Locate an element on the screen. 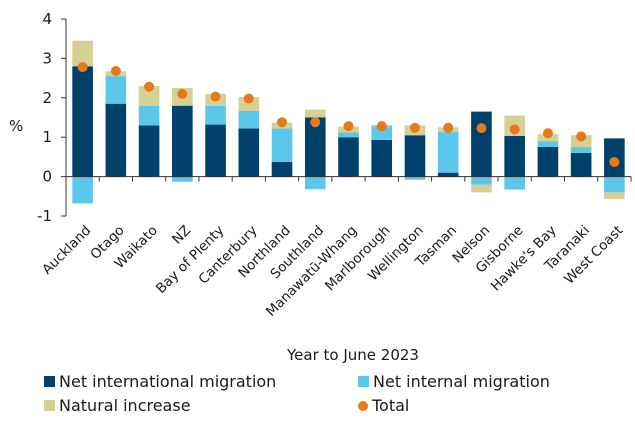  bar-net-international-migration-nelson is located at coordinates (481, 144).